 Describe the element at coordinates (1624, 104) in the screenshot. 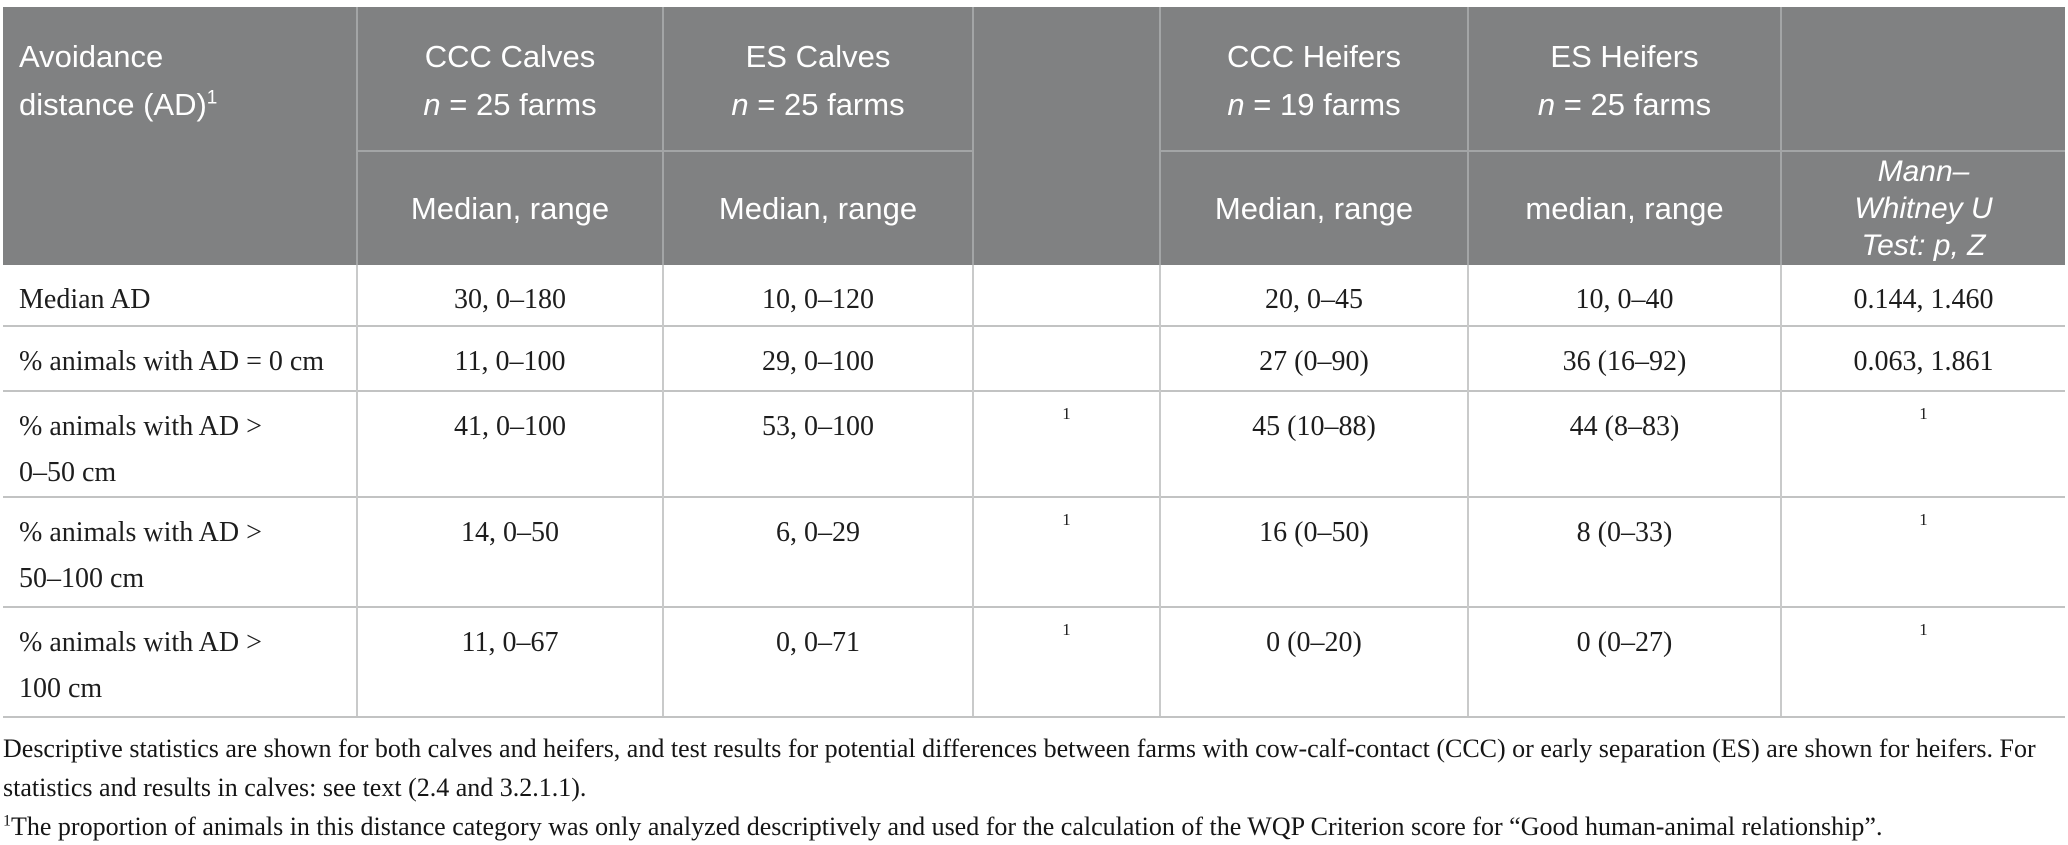

I see `header-es-heifers-n: n = 25 farms` at that location.